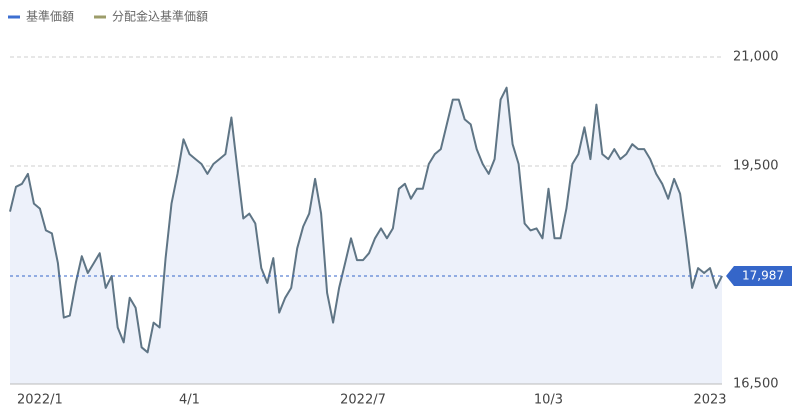  I want to click on x-tick-label: 10/3, so click(548, 400).